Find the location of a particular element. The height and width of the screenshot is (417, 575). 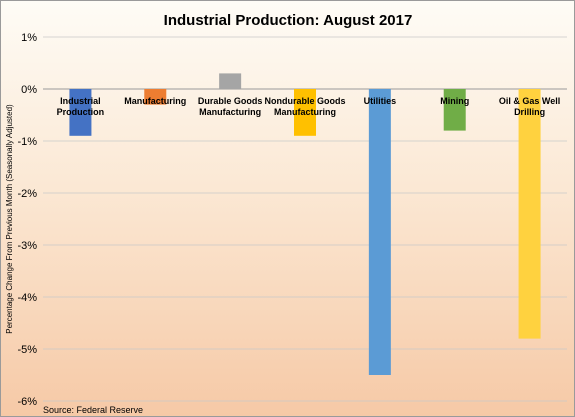

y-axis-ticks: 1% 0% -1% -2% -3% -4% -5% -6% is located at coordinates (27, 220).